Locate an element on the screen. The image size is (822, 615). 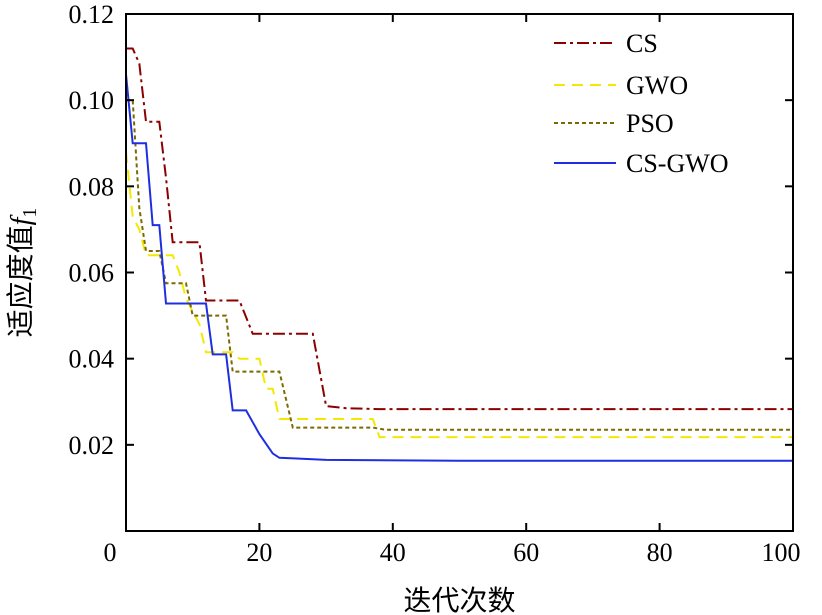
legend-label-gwo: GWO is located at coordinates (657, 85).